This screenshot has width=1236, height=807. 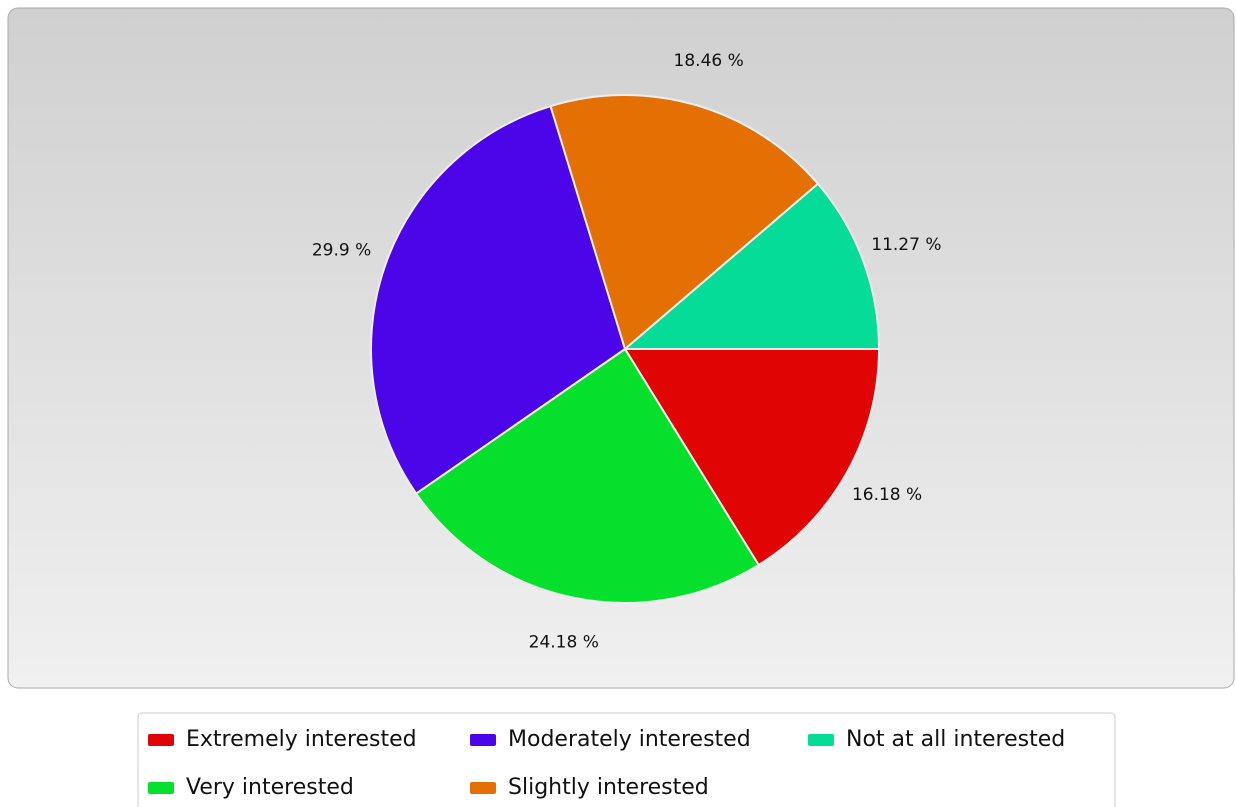 I want to click on legend-label: Slightly interested, so click(x=608, y=787).